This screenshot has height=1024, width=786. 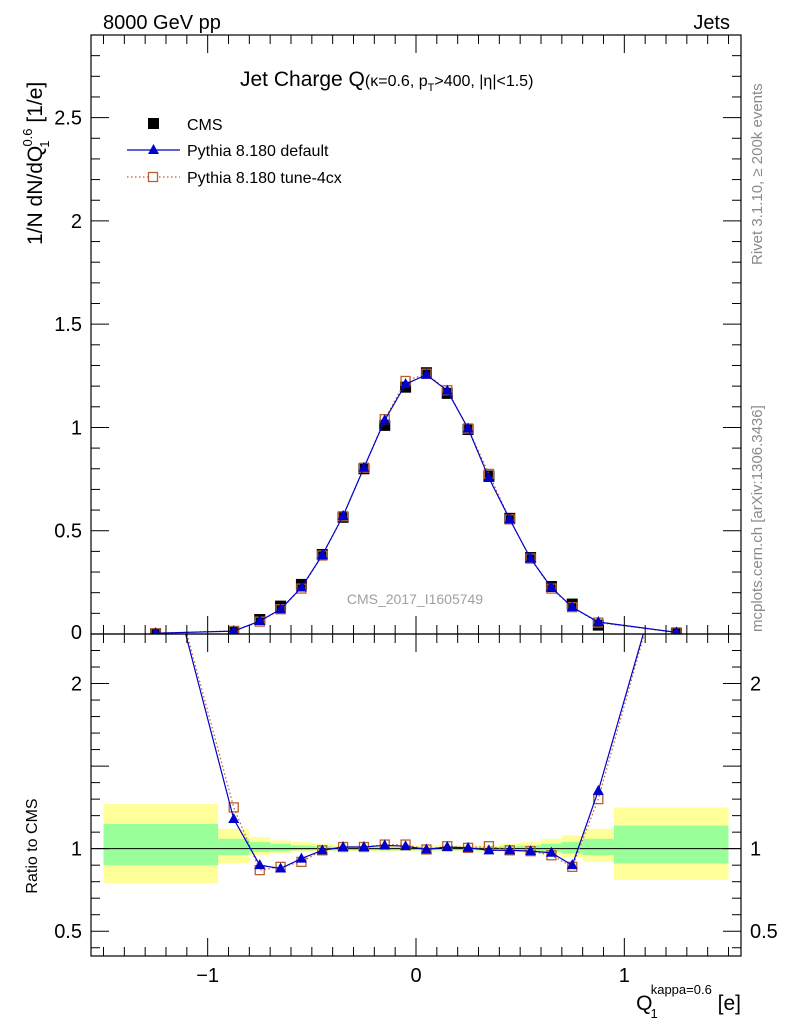 What do you see at coordinates (76, 222) in the screenshot?
I see `main-y-tick-label: 2` at bounding box center [76, 222].